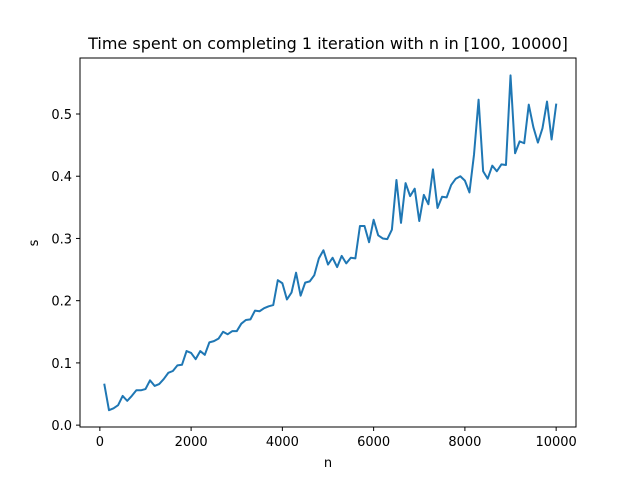 The width and height of the screenshot is (640, 480). What do you see at coordinates (328, 463) in the screenshot?
I see `x-axis-label: n` at bounding box center [328, 463].